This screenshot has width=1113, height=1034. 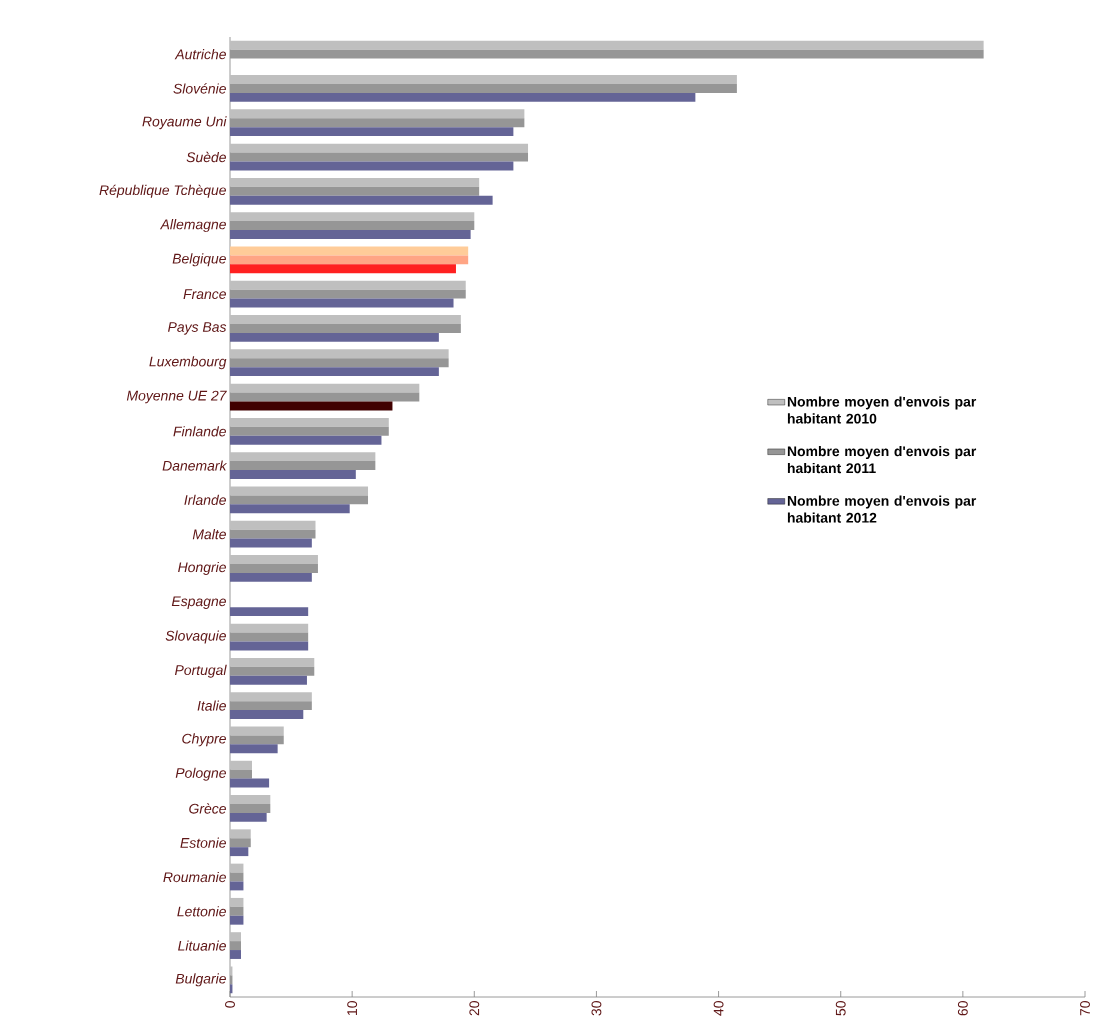 What do you see at coordinates (194, 877) in the screenshot?
I see `y-tick-label: Roumanie` at bounding box center [194, 877].